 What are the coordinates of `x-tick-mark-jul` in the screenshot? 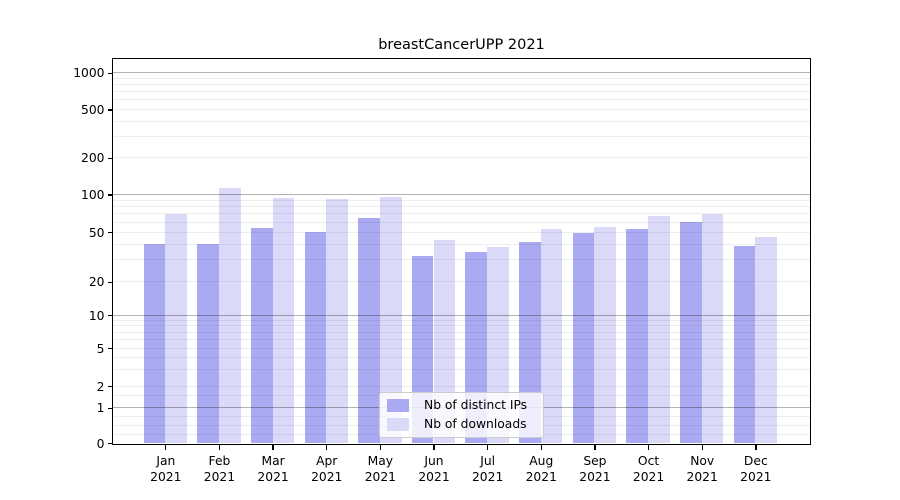 It's located at (487, 447).